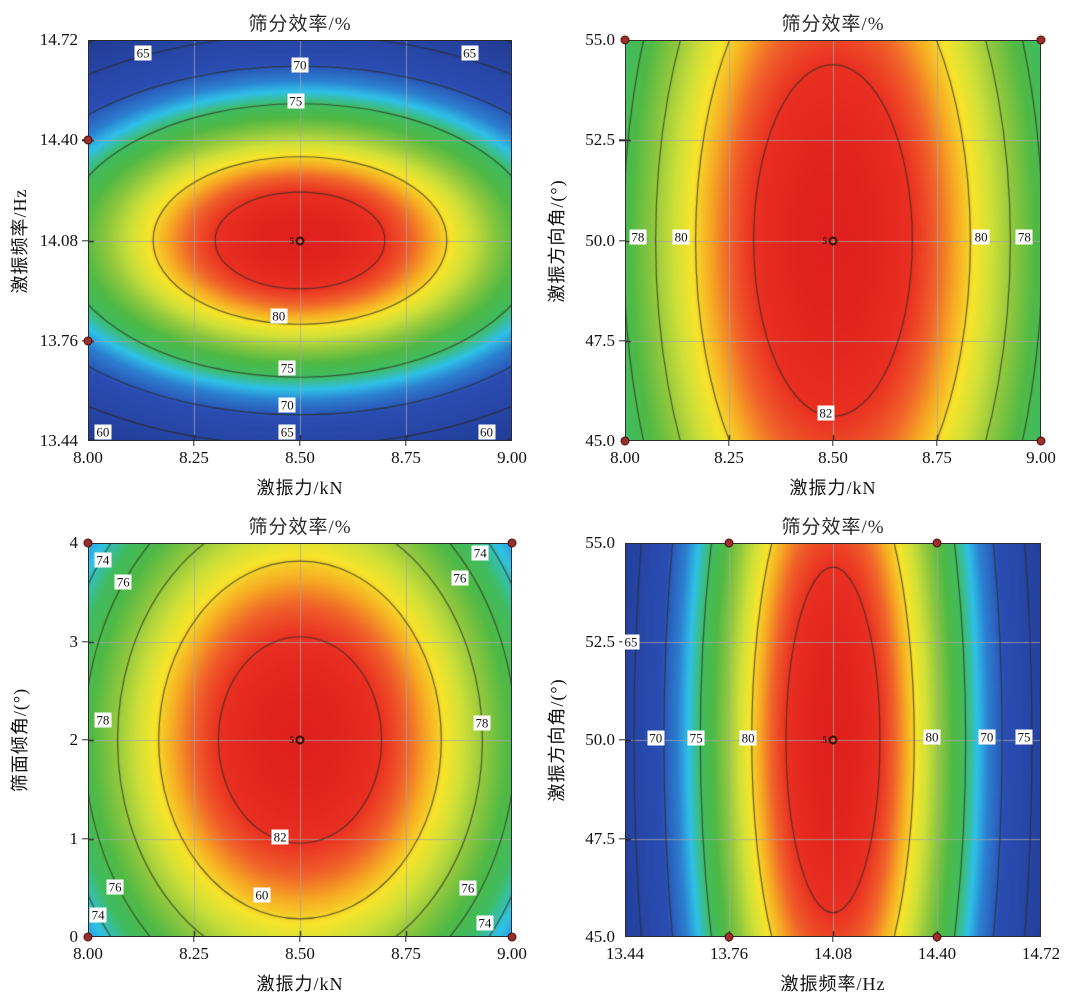 This screenshot has height=1001, width=1083. Describe the element at coordinates (58, 340) in the screenshot. I see `y-tick-label: 13.76` at that location.